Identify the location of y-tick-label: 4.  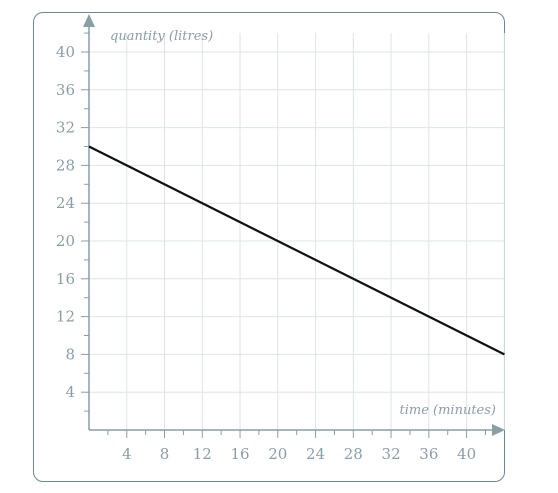
(70, 392).